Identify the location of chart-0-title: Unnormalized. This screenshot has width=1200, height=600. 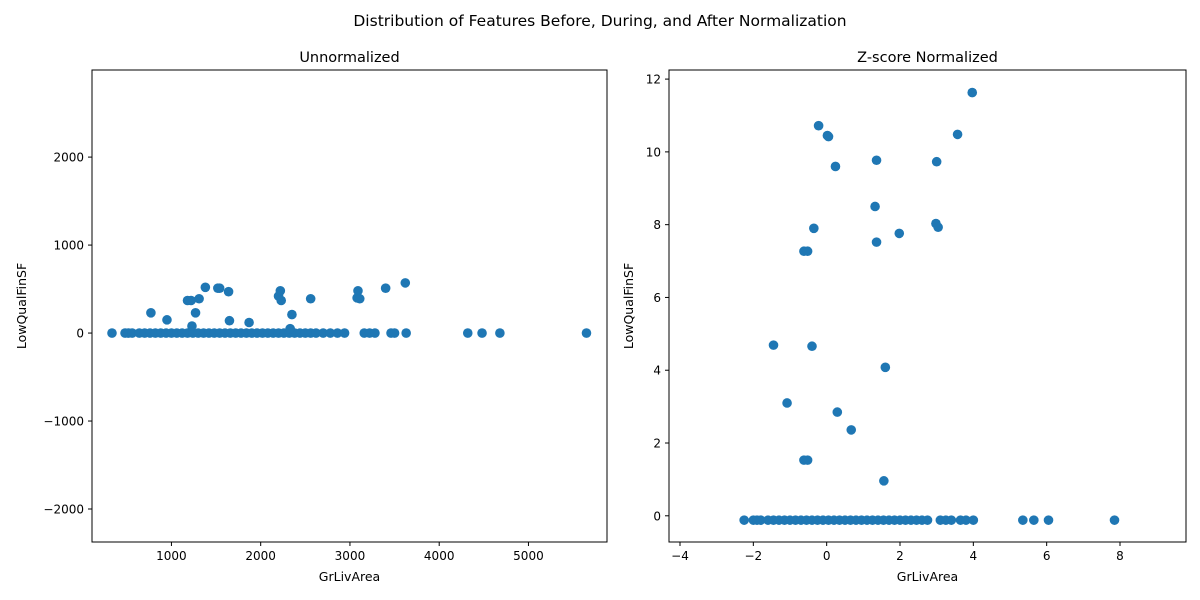
(349, 58).